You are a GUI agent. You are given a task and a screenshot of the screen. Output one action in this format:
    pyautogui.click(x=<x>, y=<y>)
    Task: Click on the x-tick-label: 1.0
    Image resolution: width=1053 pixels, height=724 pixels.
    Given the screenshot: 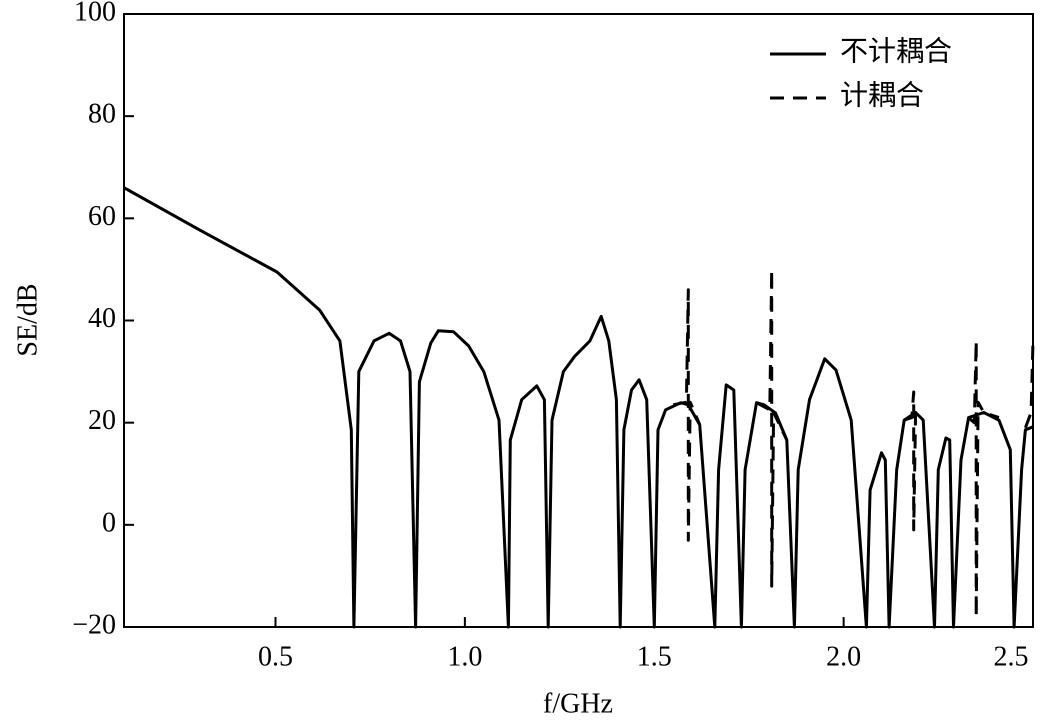 What is the action you would take?
    pyautogui.click(x=464, y=656)
    